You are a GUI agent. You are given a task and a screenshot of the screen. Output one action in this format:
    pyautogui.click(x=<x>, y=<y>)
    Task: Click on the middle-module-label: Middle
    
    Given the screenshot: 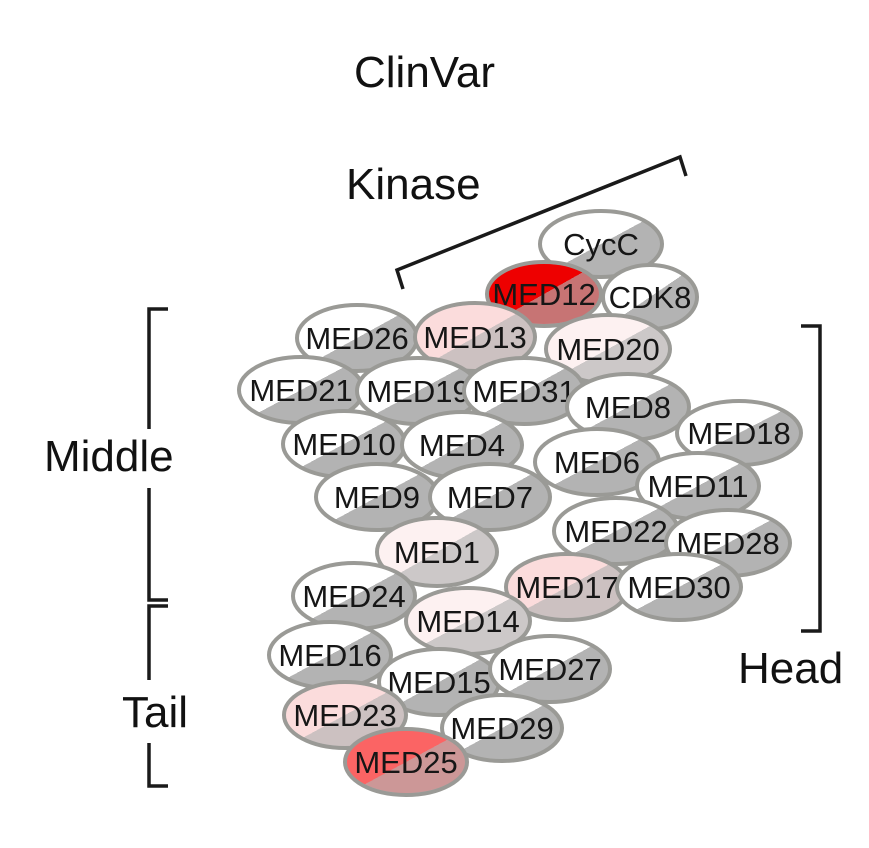 What is the action you would take?
    pyautogui.click(x=109, y=456)
    